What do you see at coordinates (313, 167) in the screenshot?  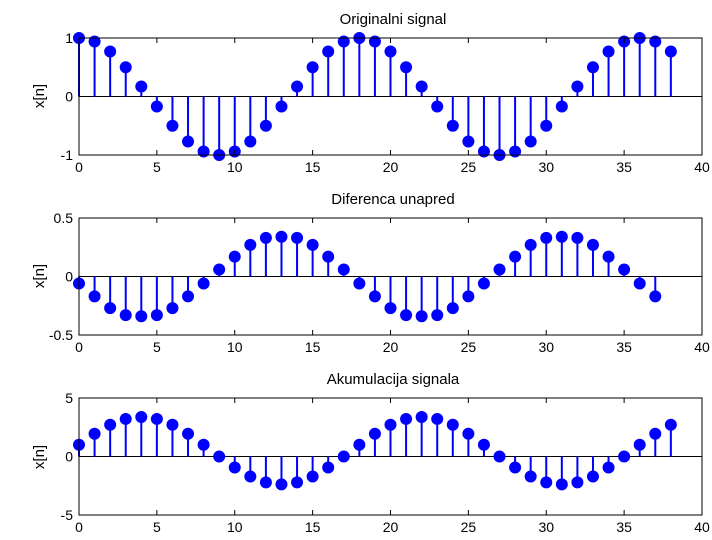 I see `x-tick-label: 15` at bounding box center [313, 167].